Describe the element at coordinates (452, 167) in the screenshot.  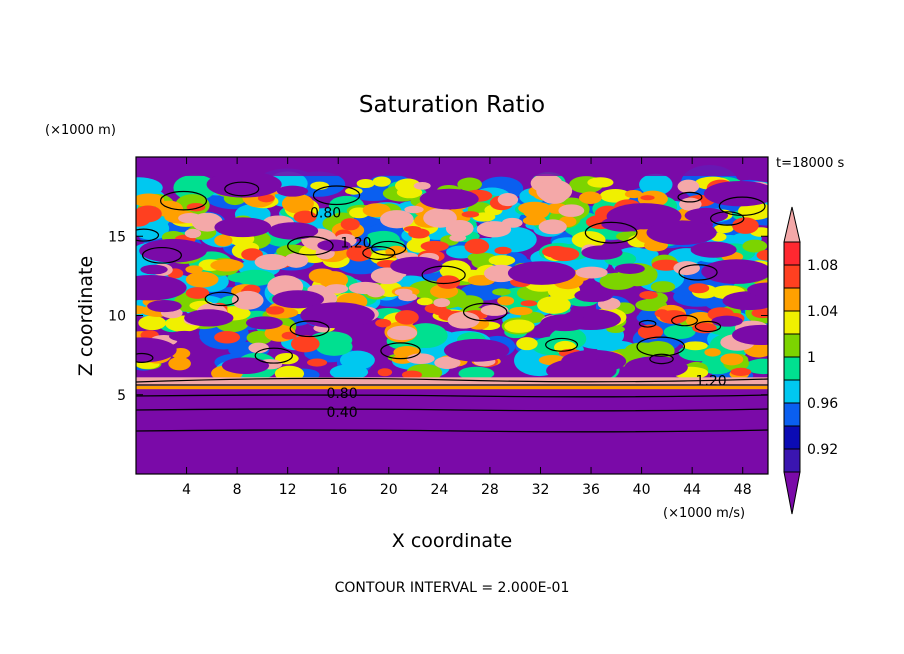
I see `upper-dry-layer` at that location.